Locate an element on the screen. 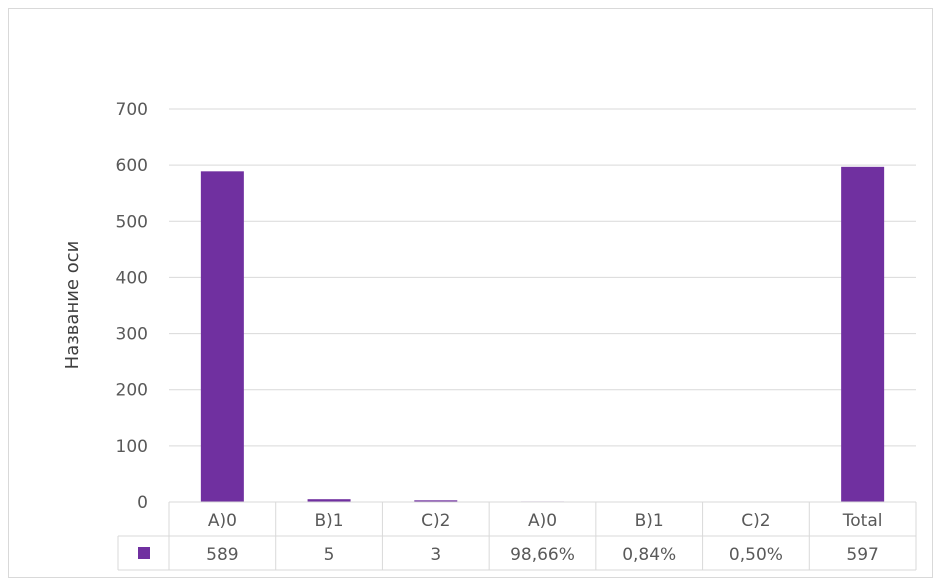  y-tick-label: 400 is located at coordinates (132, 278).